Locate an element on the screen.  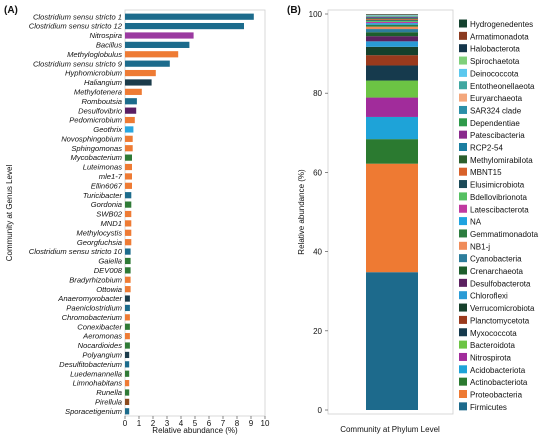
genus-label: Bradyrhizobium is located at coordinates (95, 279).